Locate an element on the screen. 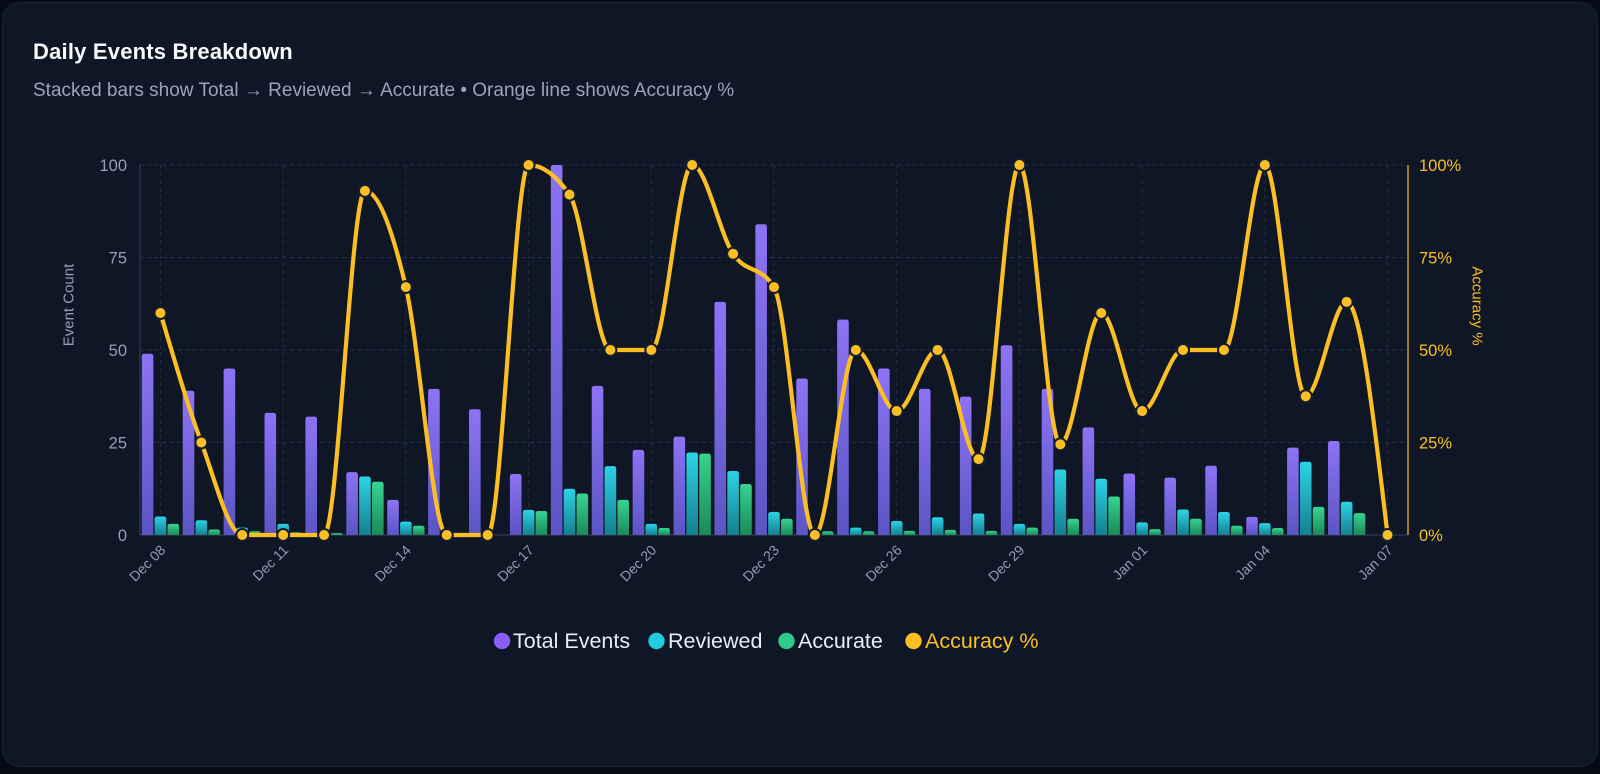 Image resolution: width=1600 pixels, height=774 pixels. svg-text: Accurate is located at coordinates (840, 641).